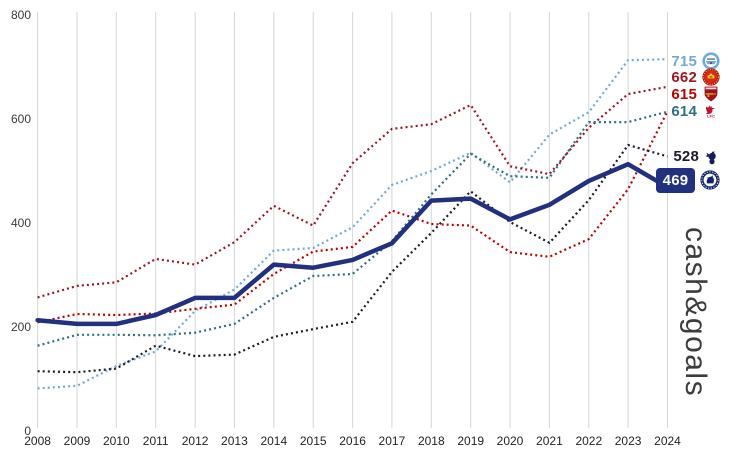 The image size is (730, 459). I want to click on y-tick-400: 400, so click(21, 223).